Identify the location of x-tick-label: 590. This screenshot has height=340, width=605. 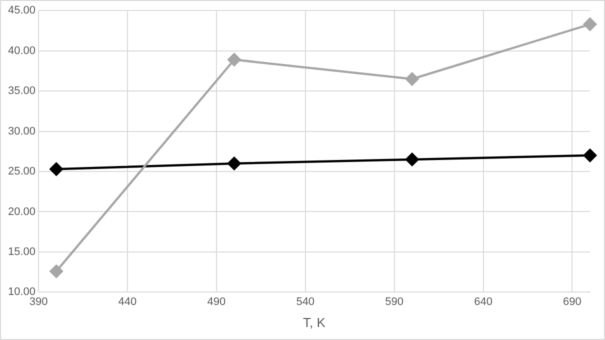
(394, 302).